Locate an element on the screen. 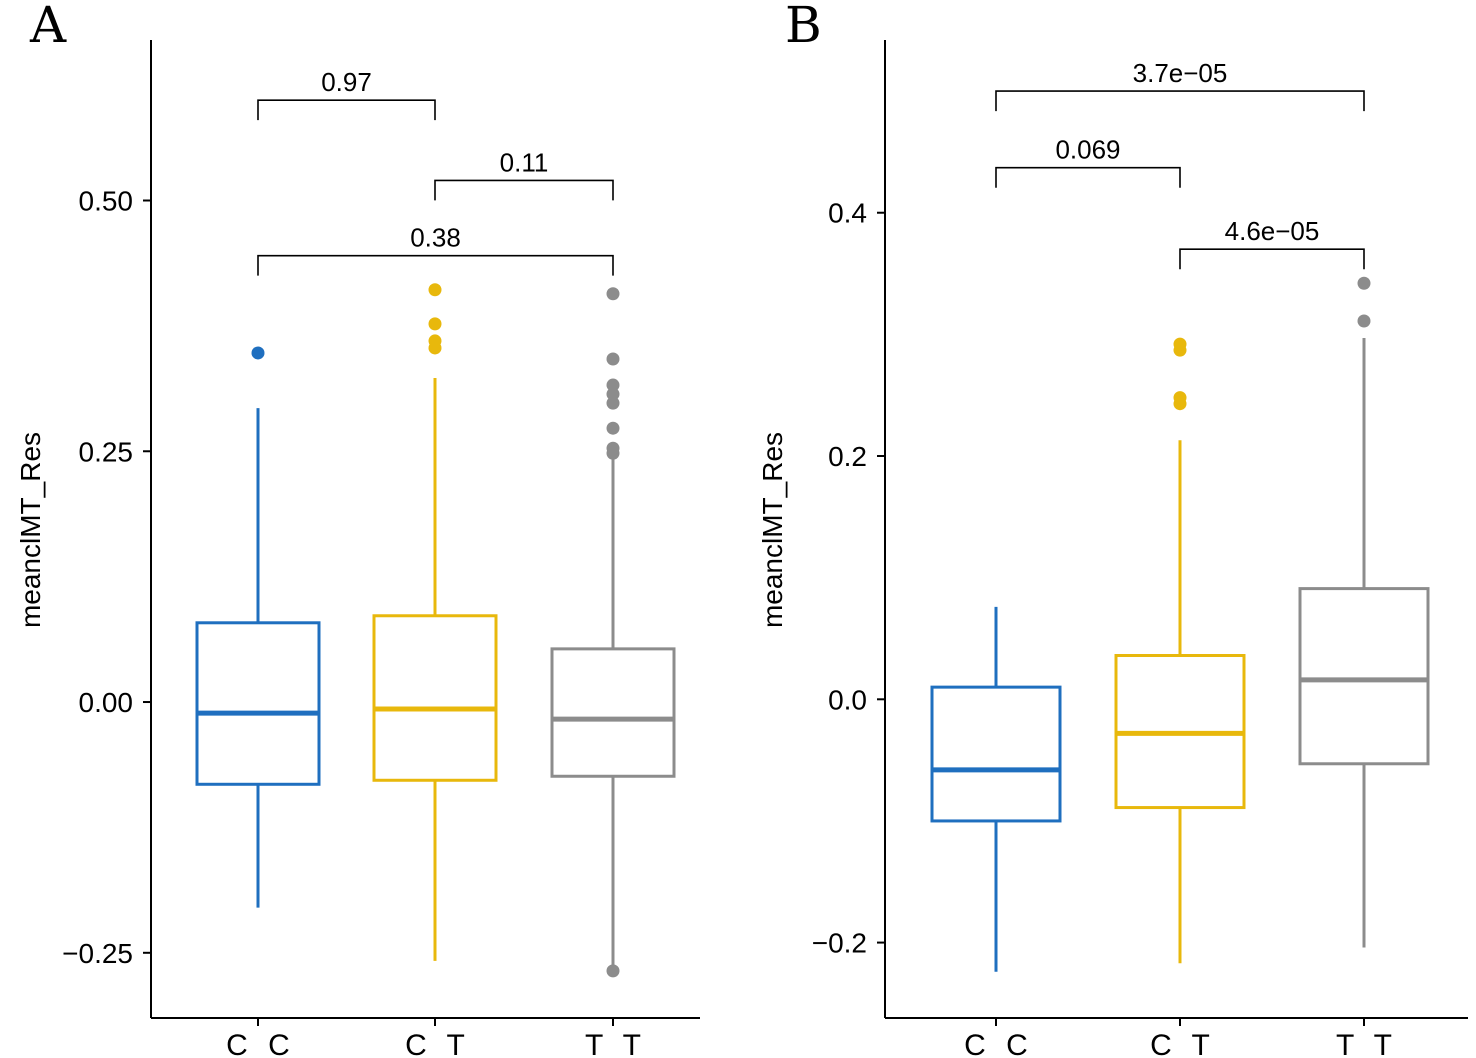 The height and width of the screenshot is (1058, 1476). p-value-label: 4.6e−05 is located at coordinates (1272, 231).